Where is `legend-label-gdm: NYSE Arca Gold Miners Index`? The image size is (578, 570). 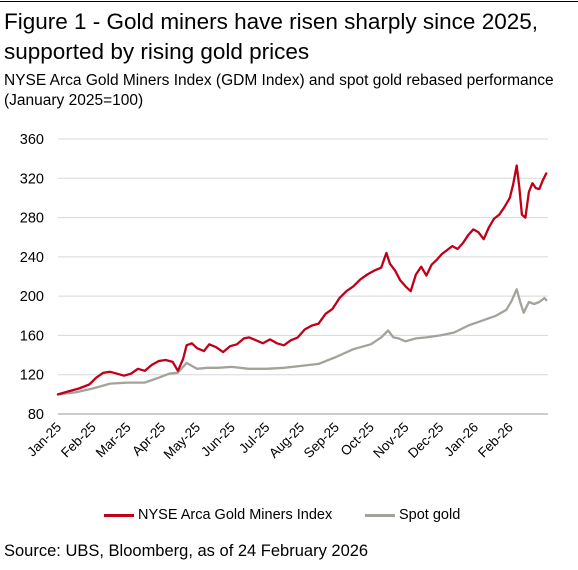 legend-label-gdm: NYSE Arca Gold Miners Index is located at coordinates (235, 515).